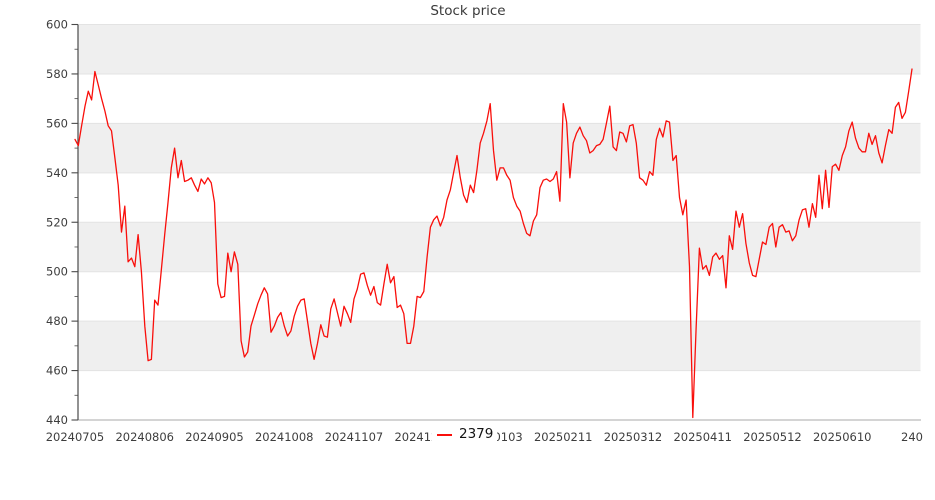 Image resolution: width=935 pixels, height=500 pixels. What do you see at coordinates (57, 74) in the screenshot?
I see `y-axis-label: 580` at bounding box center [57, 74].